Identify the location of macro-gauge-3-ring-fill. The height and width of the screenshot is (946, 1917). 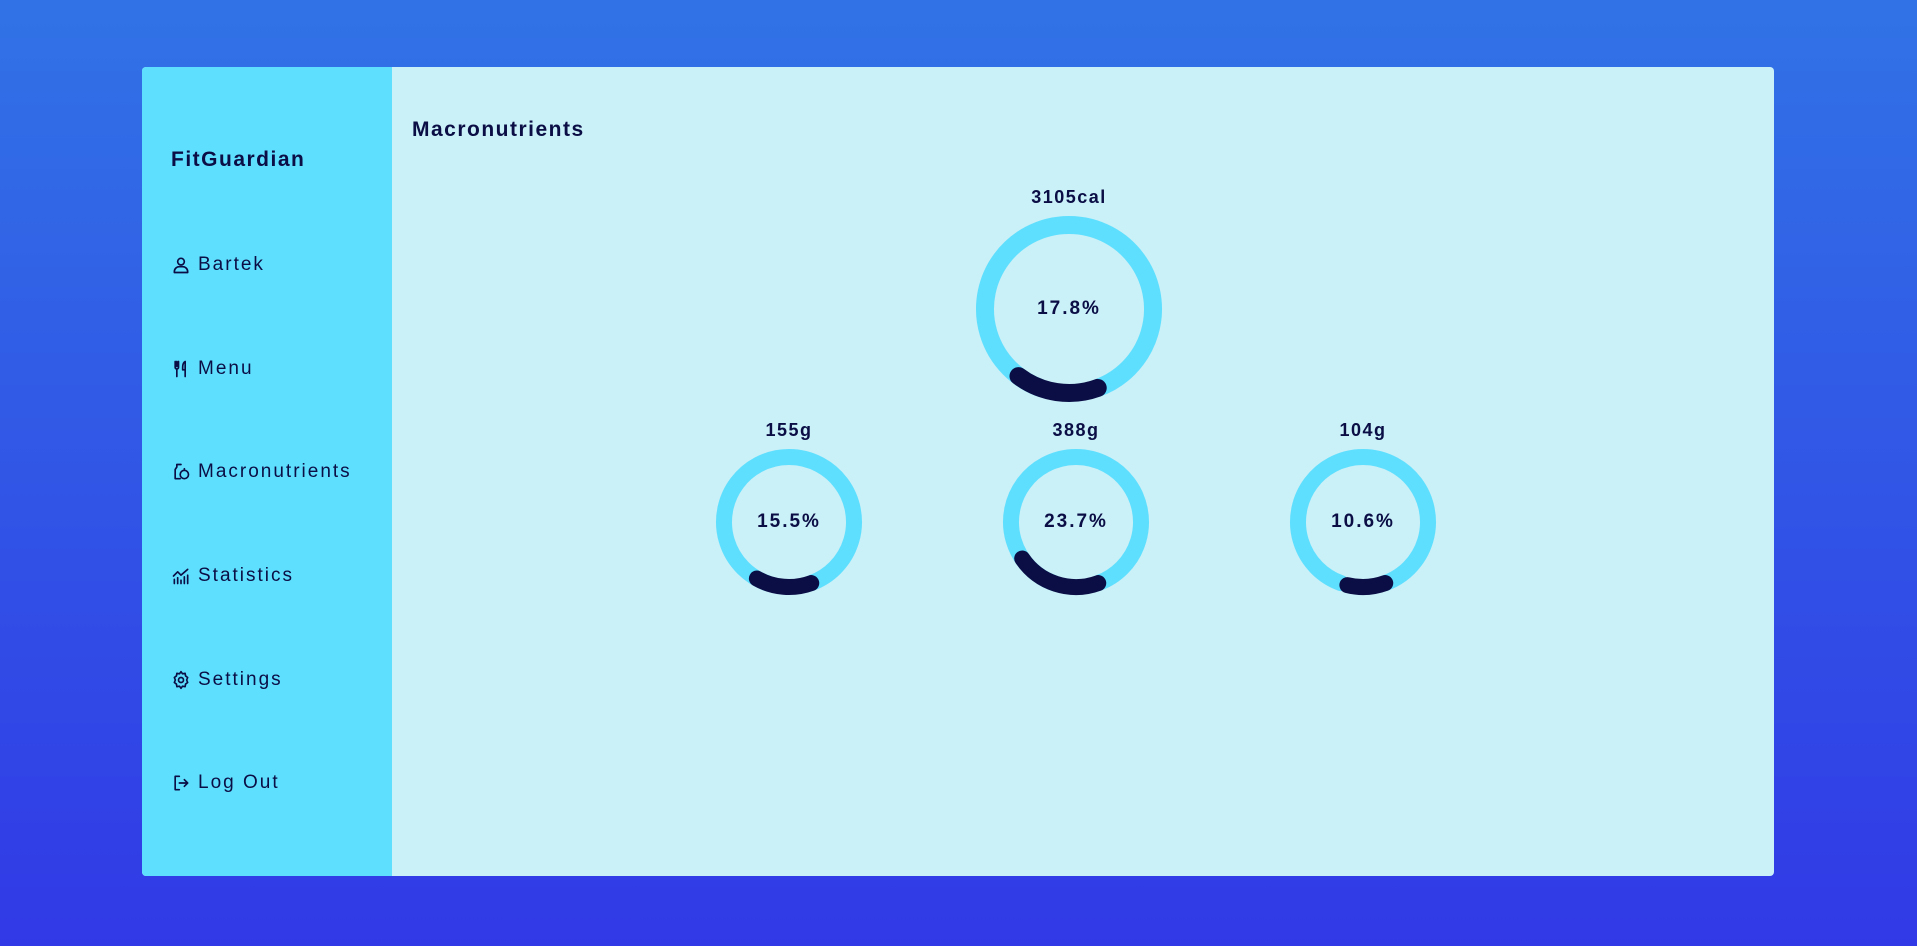
(1366, 585).